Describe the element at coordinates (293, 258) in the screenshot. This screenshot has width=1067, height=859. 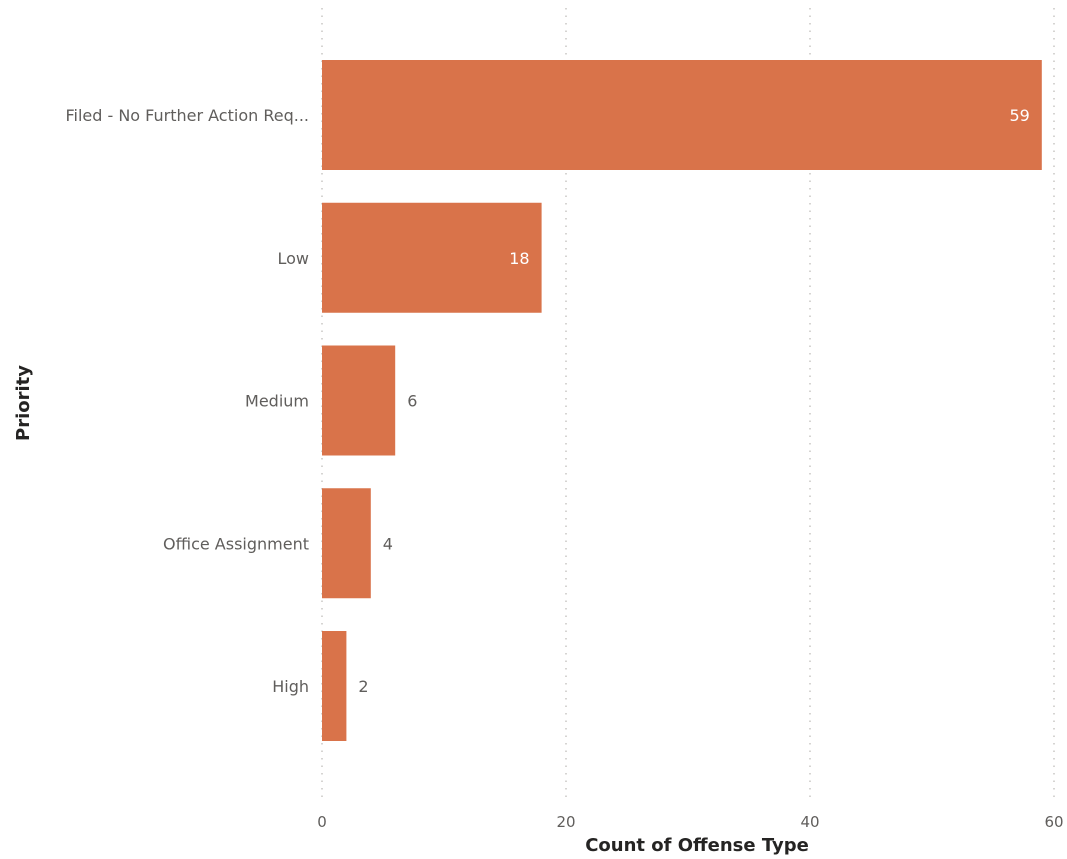
I see `category-label: Low` at that location.